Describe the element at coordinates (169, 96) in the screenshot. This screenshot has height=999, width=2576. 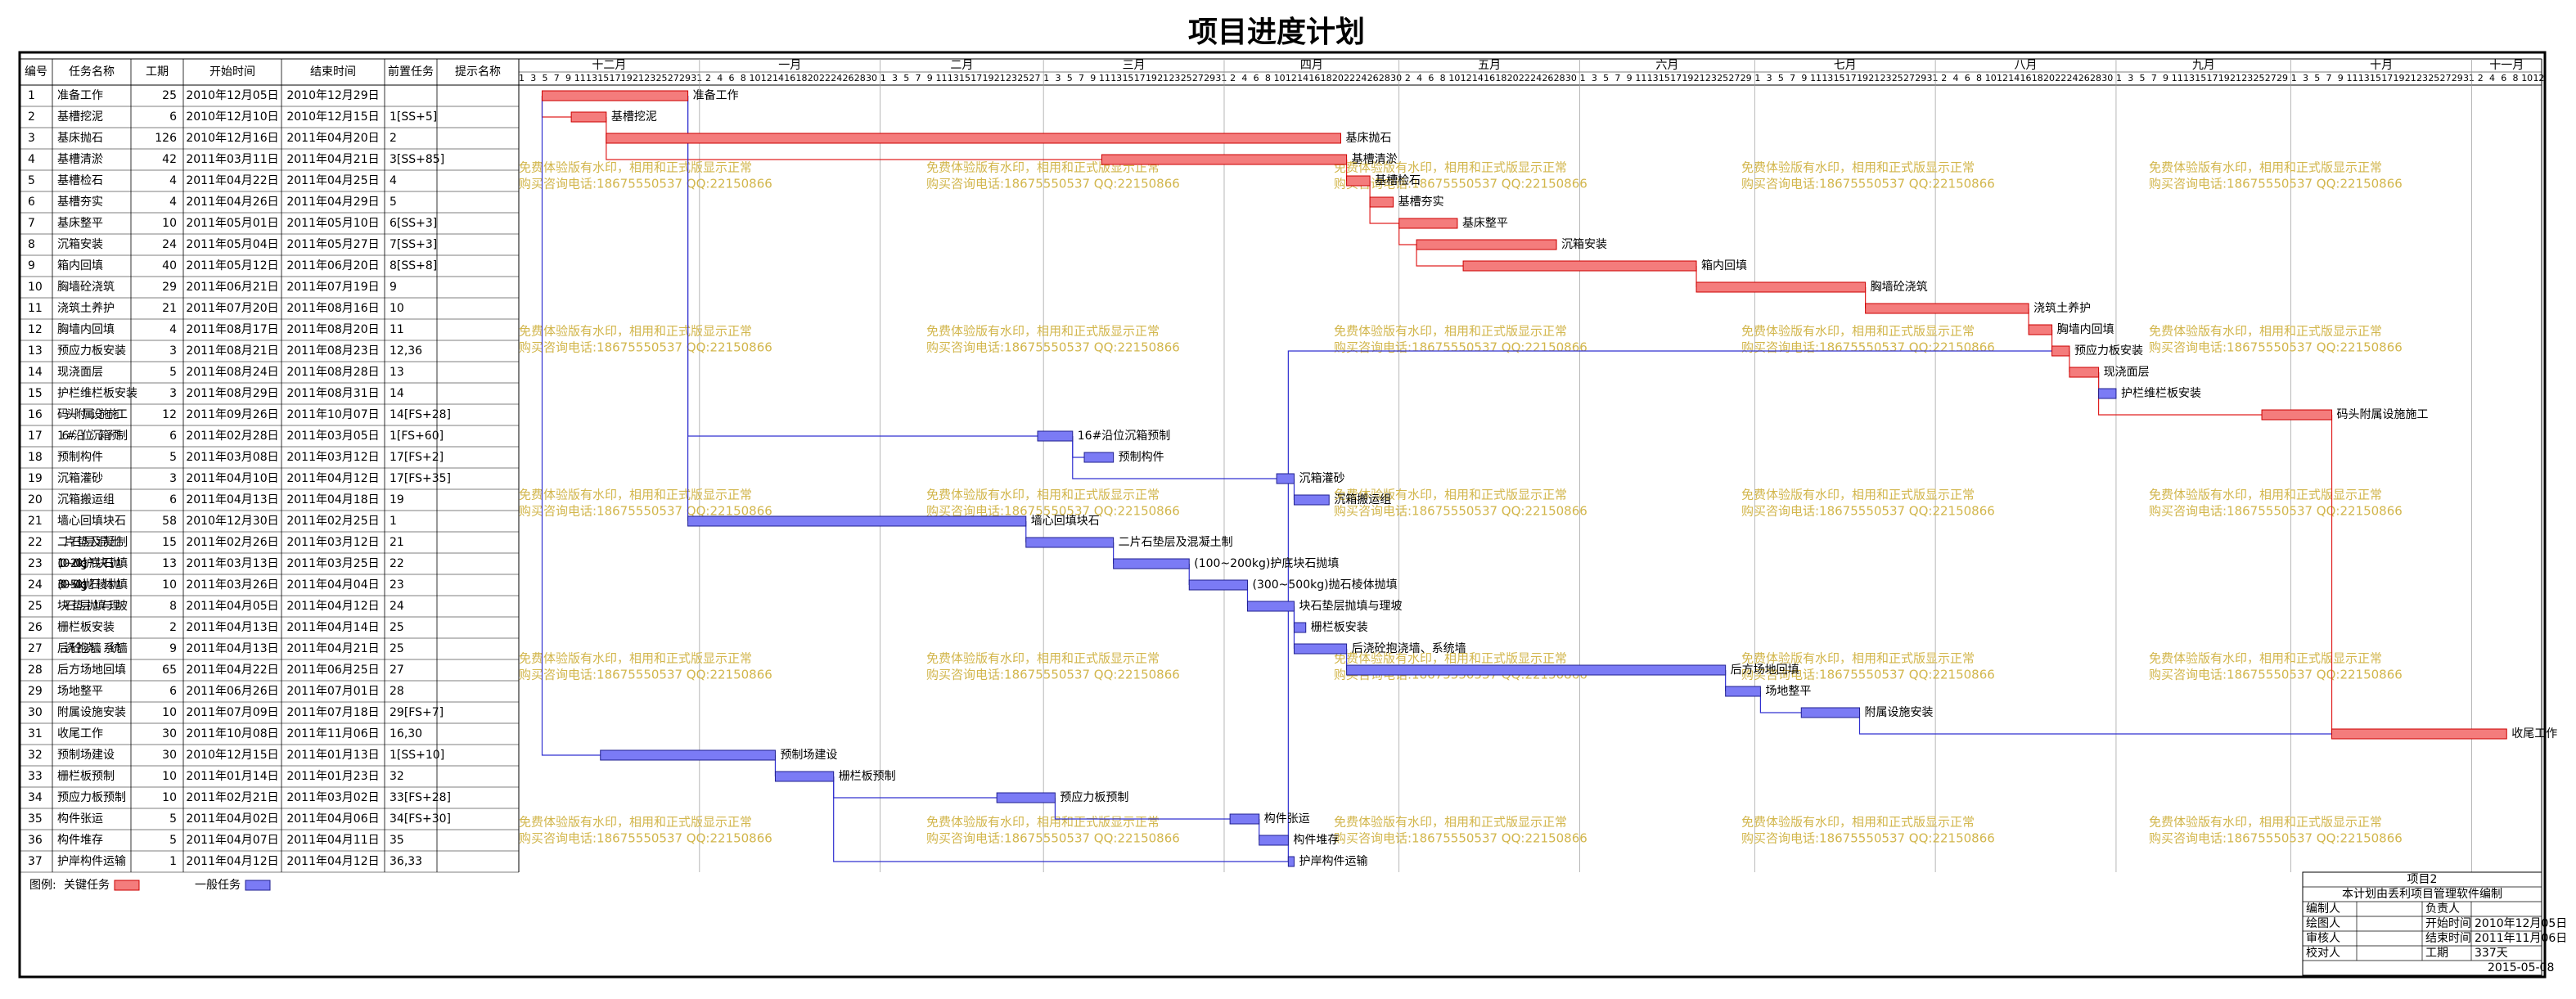
I see `task-duration: 25` at that location.